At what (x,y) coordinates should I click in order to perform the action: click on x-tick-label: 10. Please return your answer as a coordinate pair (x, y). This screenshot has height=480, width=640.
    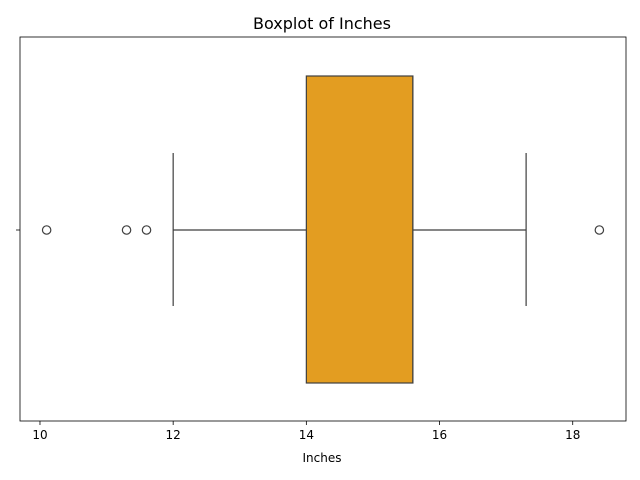
    Looking at the image, I should click on (39, 435).